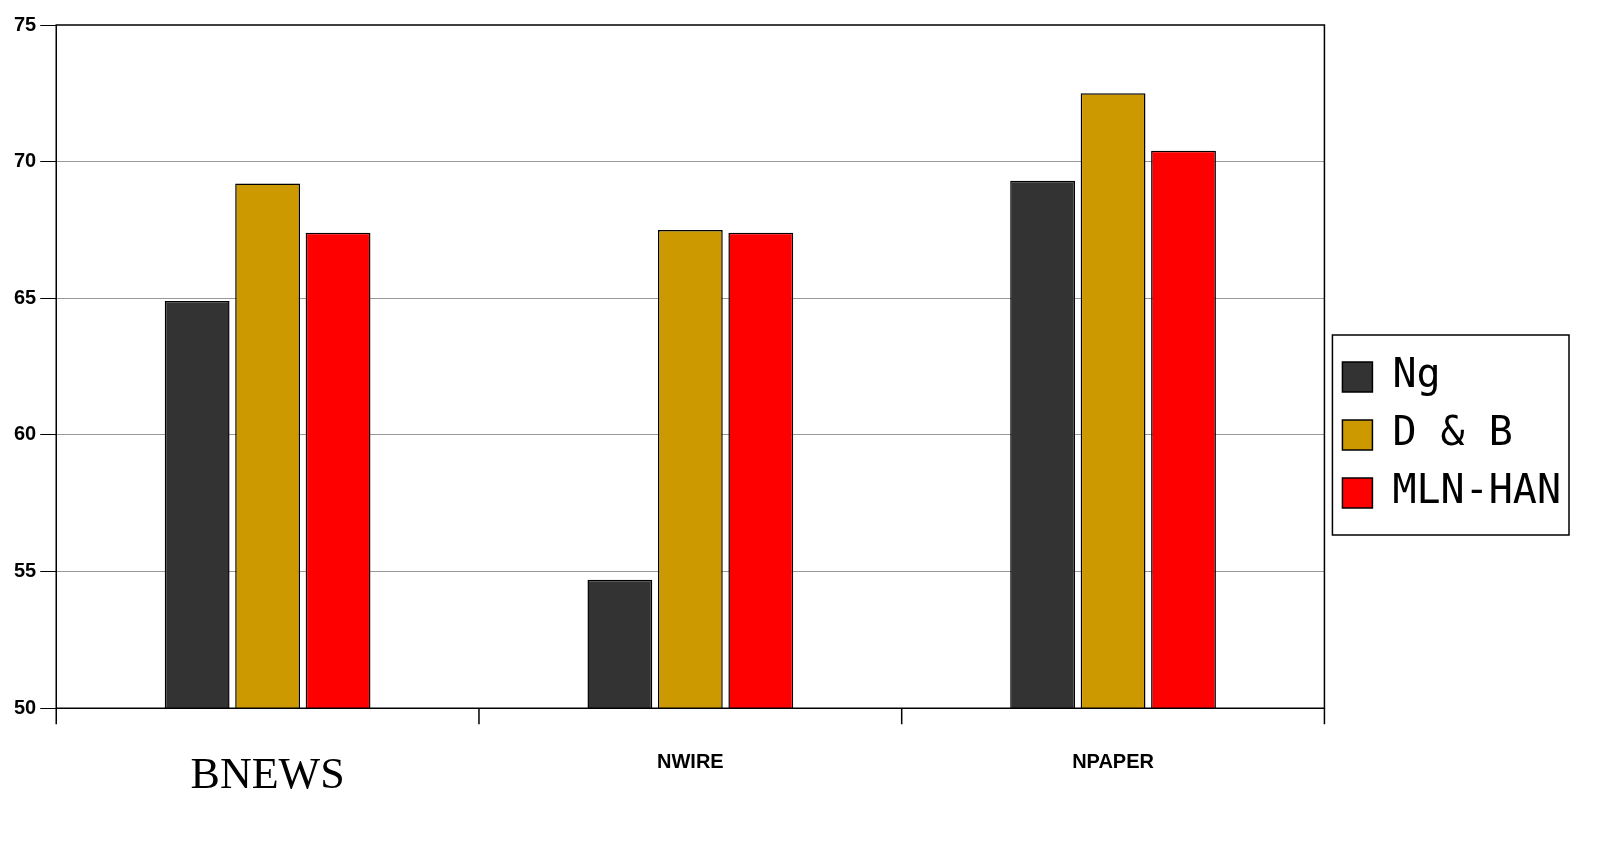  I want to click on y-tick-label: 55, so click(25, 570).